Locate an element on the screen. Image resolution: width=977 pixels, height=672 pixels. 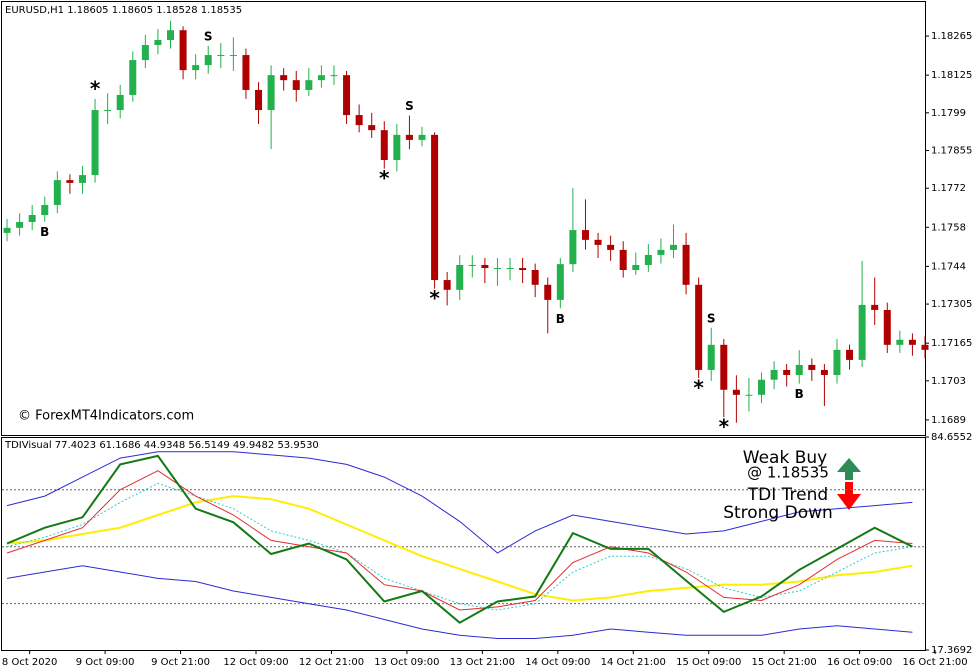
y-tick-label: 1.1703 is located at coordinates (948, 381).